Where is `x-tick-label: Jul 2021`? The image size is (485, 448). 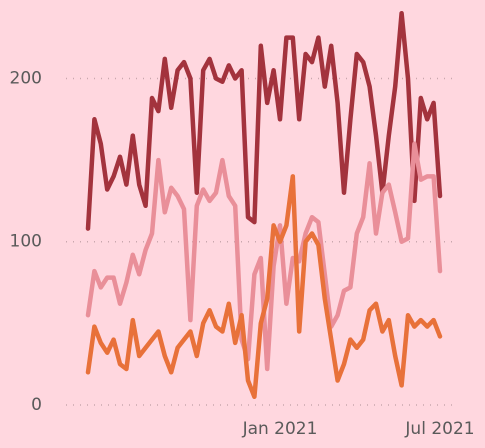
x-tick-label: Jul 2021 is located at coordinates (439, 429).